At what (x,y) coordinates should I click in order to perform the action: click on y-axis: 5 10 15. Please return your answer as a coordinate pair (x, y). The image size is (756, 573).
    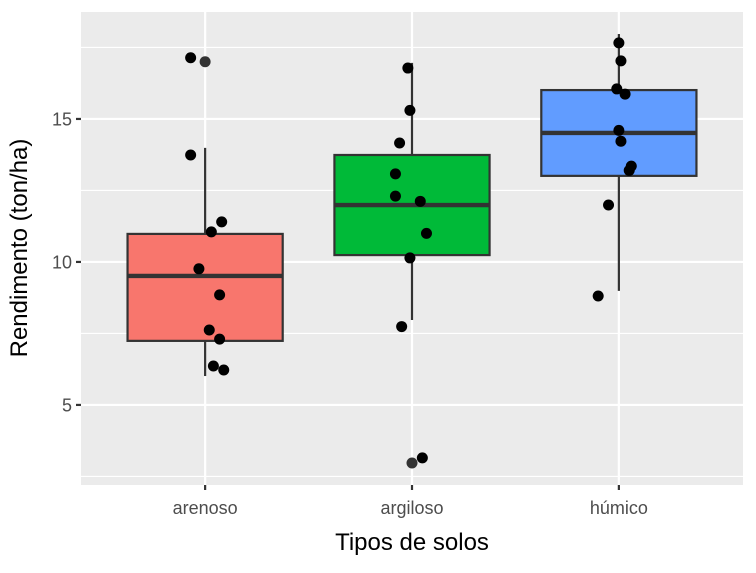
    Looking at the image, I should click on (66, 262).